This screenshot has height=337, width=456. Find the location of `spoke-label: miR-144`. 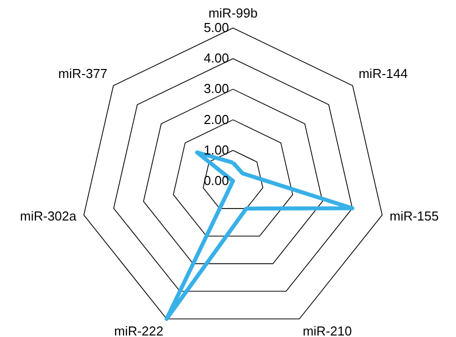

spoke-label: miR-144 is located at coordinates (383, 73).